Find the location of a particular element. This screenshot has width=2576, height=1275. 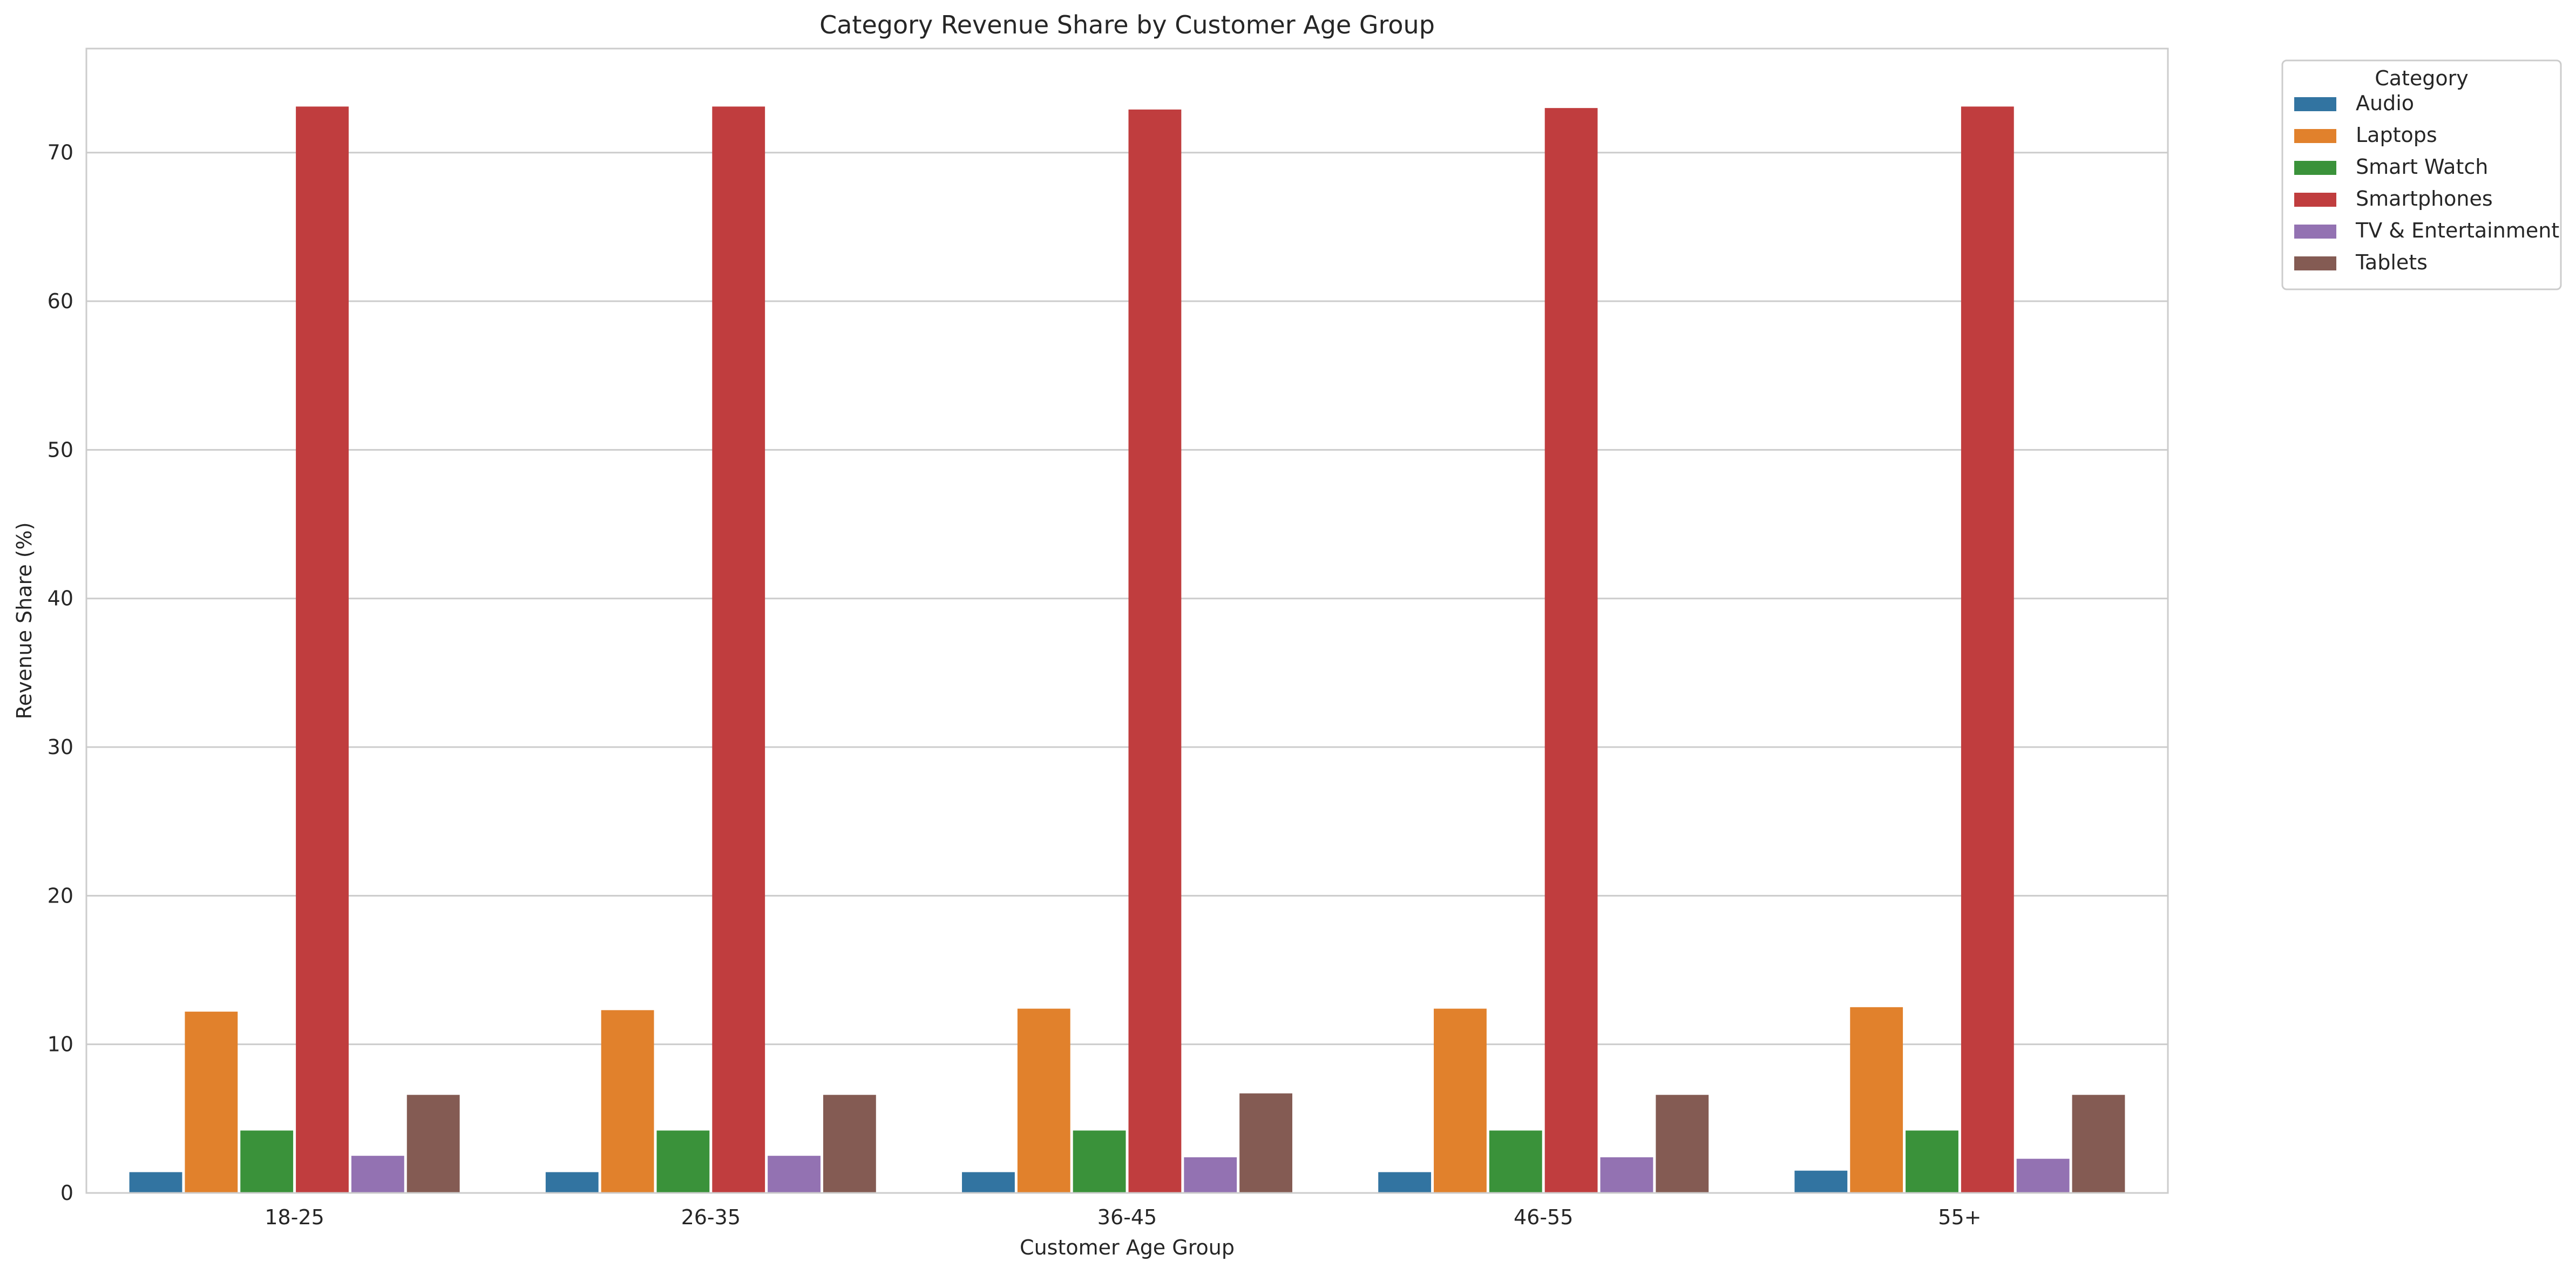

y-tick-label: 40 is located at coordinates (61, 599).